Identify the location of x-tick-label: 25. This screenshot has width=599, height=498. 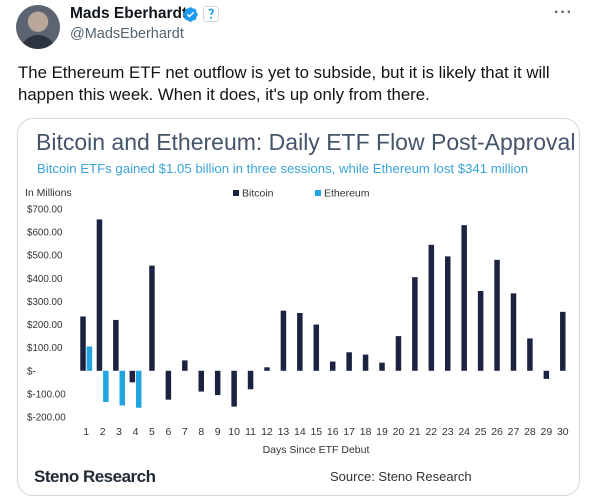
(481, 432).